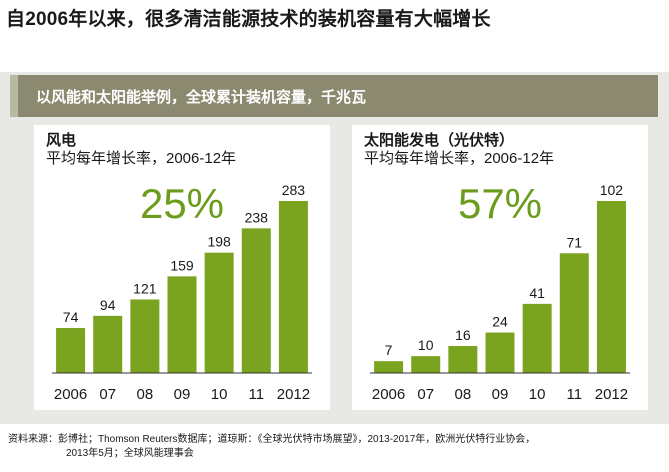 This screenshot has height=472, width=669. Describe the element at coordinates (248, 19) in the screenshot. I see `headline: 自2006年以来，很多清洁能源技术的装机容量有大幅增长` at that location.